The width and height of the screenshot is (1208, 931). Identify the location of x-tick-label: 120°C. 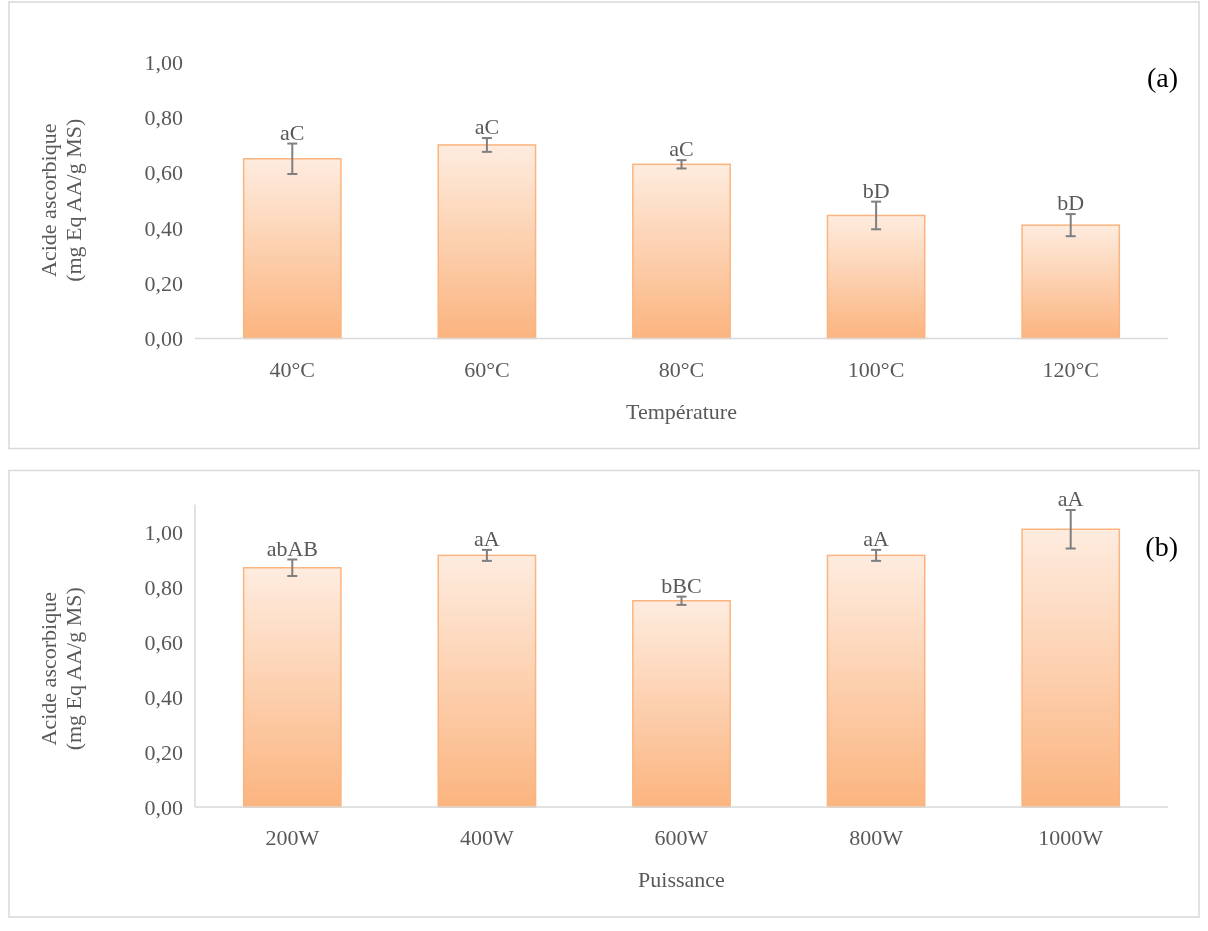
(1070, 369).